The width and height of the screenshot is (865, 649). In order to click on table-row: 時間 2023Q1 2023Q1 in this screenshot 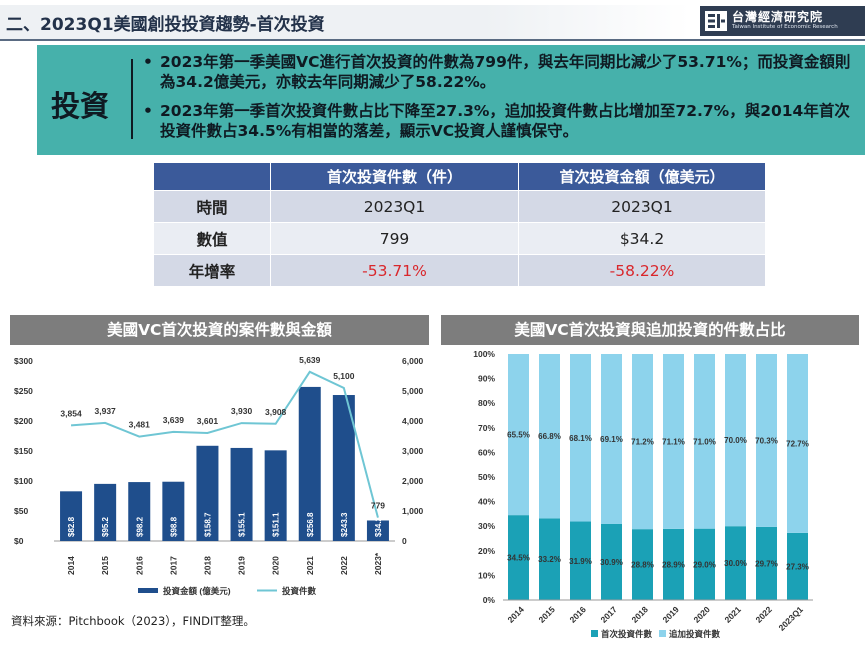, I will do `click(459, 206)`.